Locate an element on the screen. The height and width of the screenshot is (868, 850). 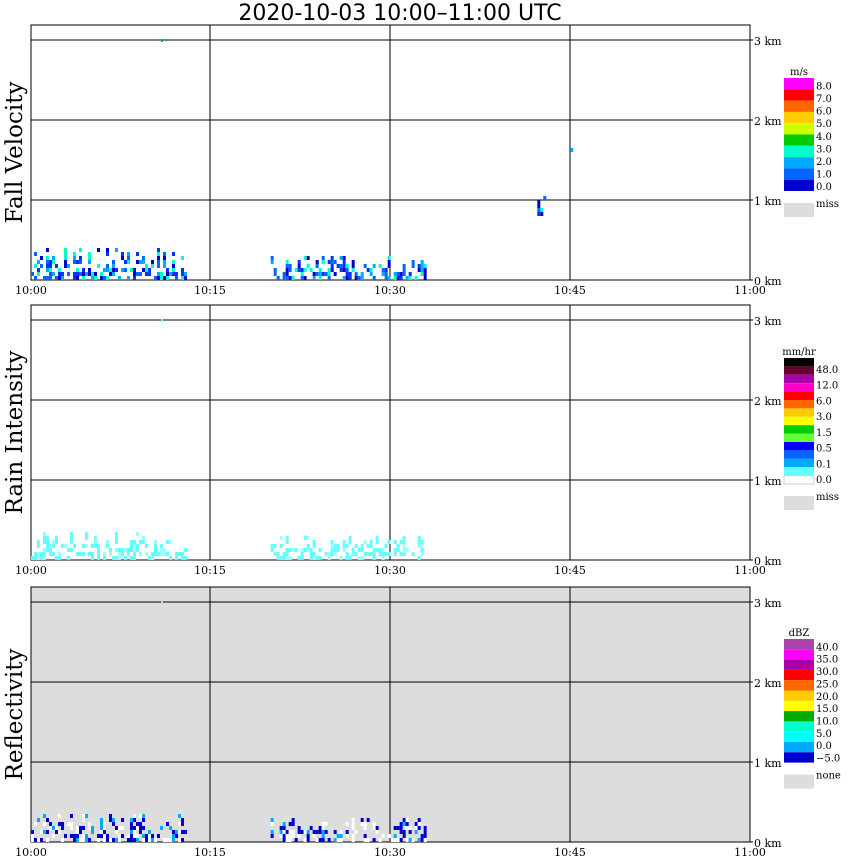
legend-label: 12.0 is located at coordinates (827, 386).